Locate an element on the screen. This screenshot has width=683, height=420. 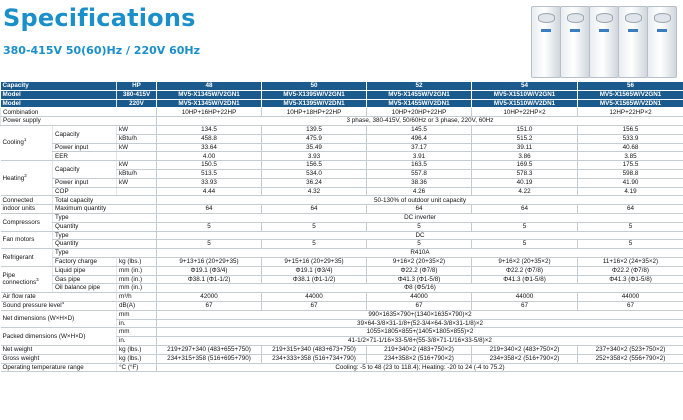
cell-value: 10HP+20HP+22HP is located at coordinates (419, 112).